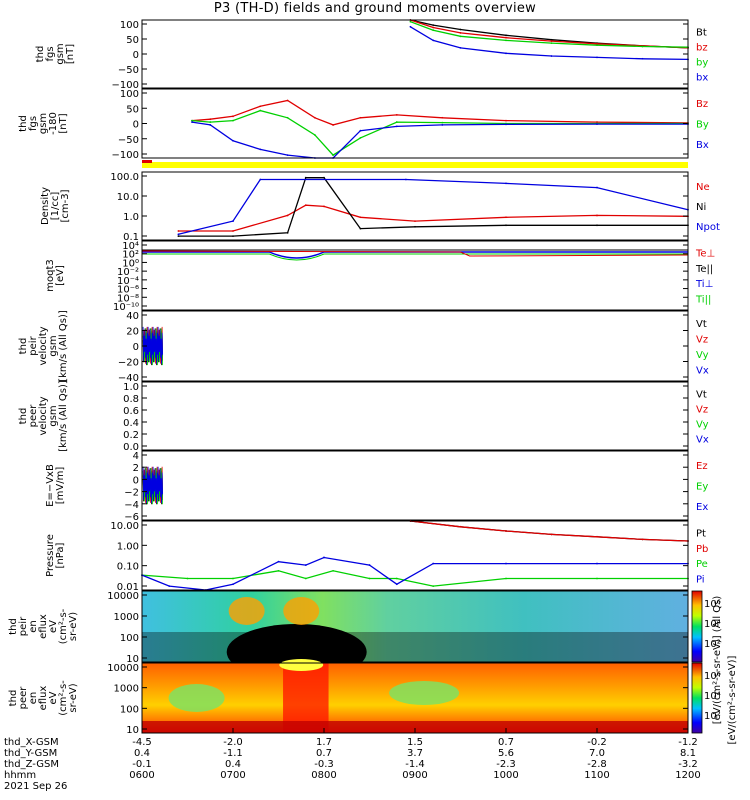 Image resolution: width=750 pixels, height=800 pixels. What do you see at coordinates (414, 578) in the screenshot?
I see `series-pe` at bounding box center [414, 578].